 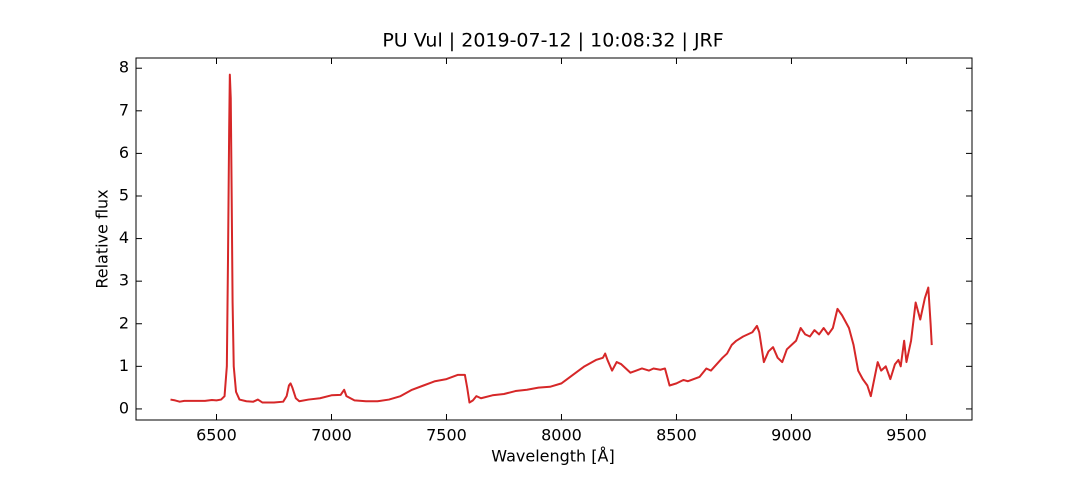 I want to click on x-tick-label: 7000, so click(x=331, y=435).